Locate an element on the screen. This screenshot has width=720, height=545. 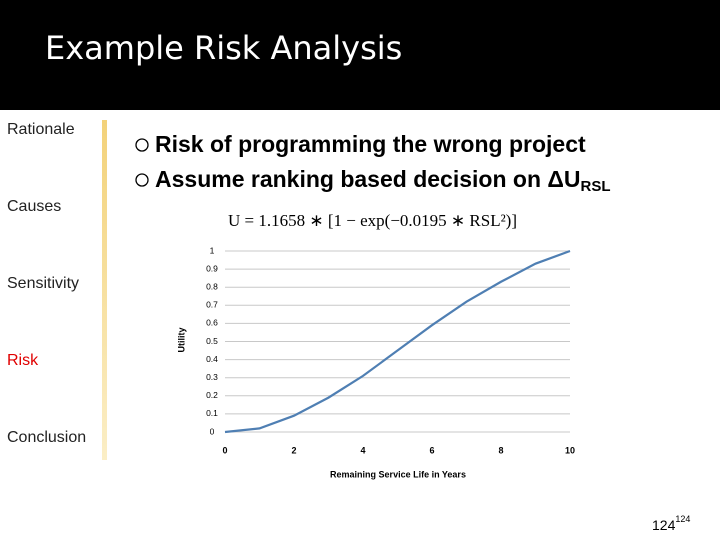
slide-title: Example Risk Analysis is located at coordinates (223, 48).